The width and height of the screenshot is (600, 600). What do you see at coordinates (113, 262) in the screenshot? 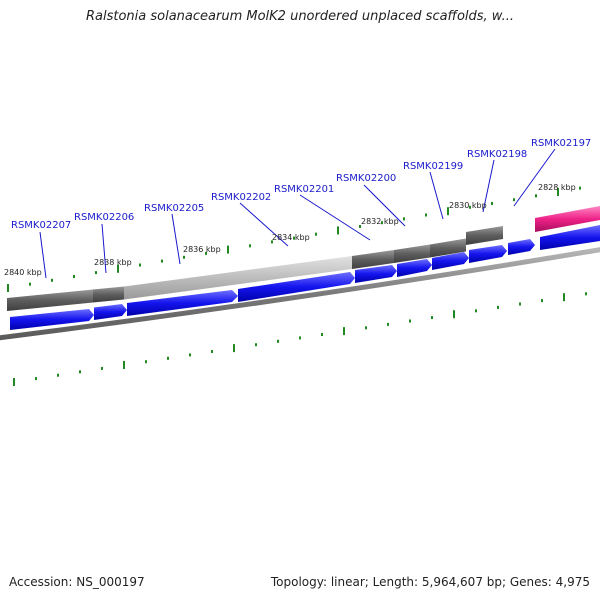
I see `kbp-label: 2838 kbp` at bounding box center [113, 262].